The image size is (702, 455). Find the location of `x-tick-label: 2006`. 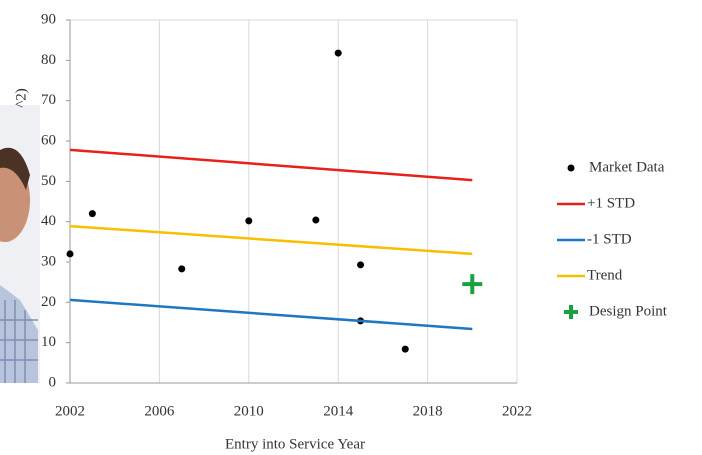

x-tick-label: 2006 is located at coordinates (159, 411).